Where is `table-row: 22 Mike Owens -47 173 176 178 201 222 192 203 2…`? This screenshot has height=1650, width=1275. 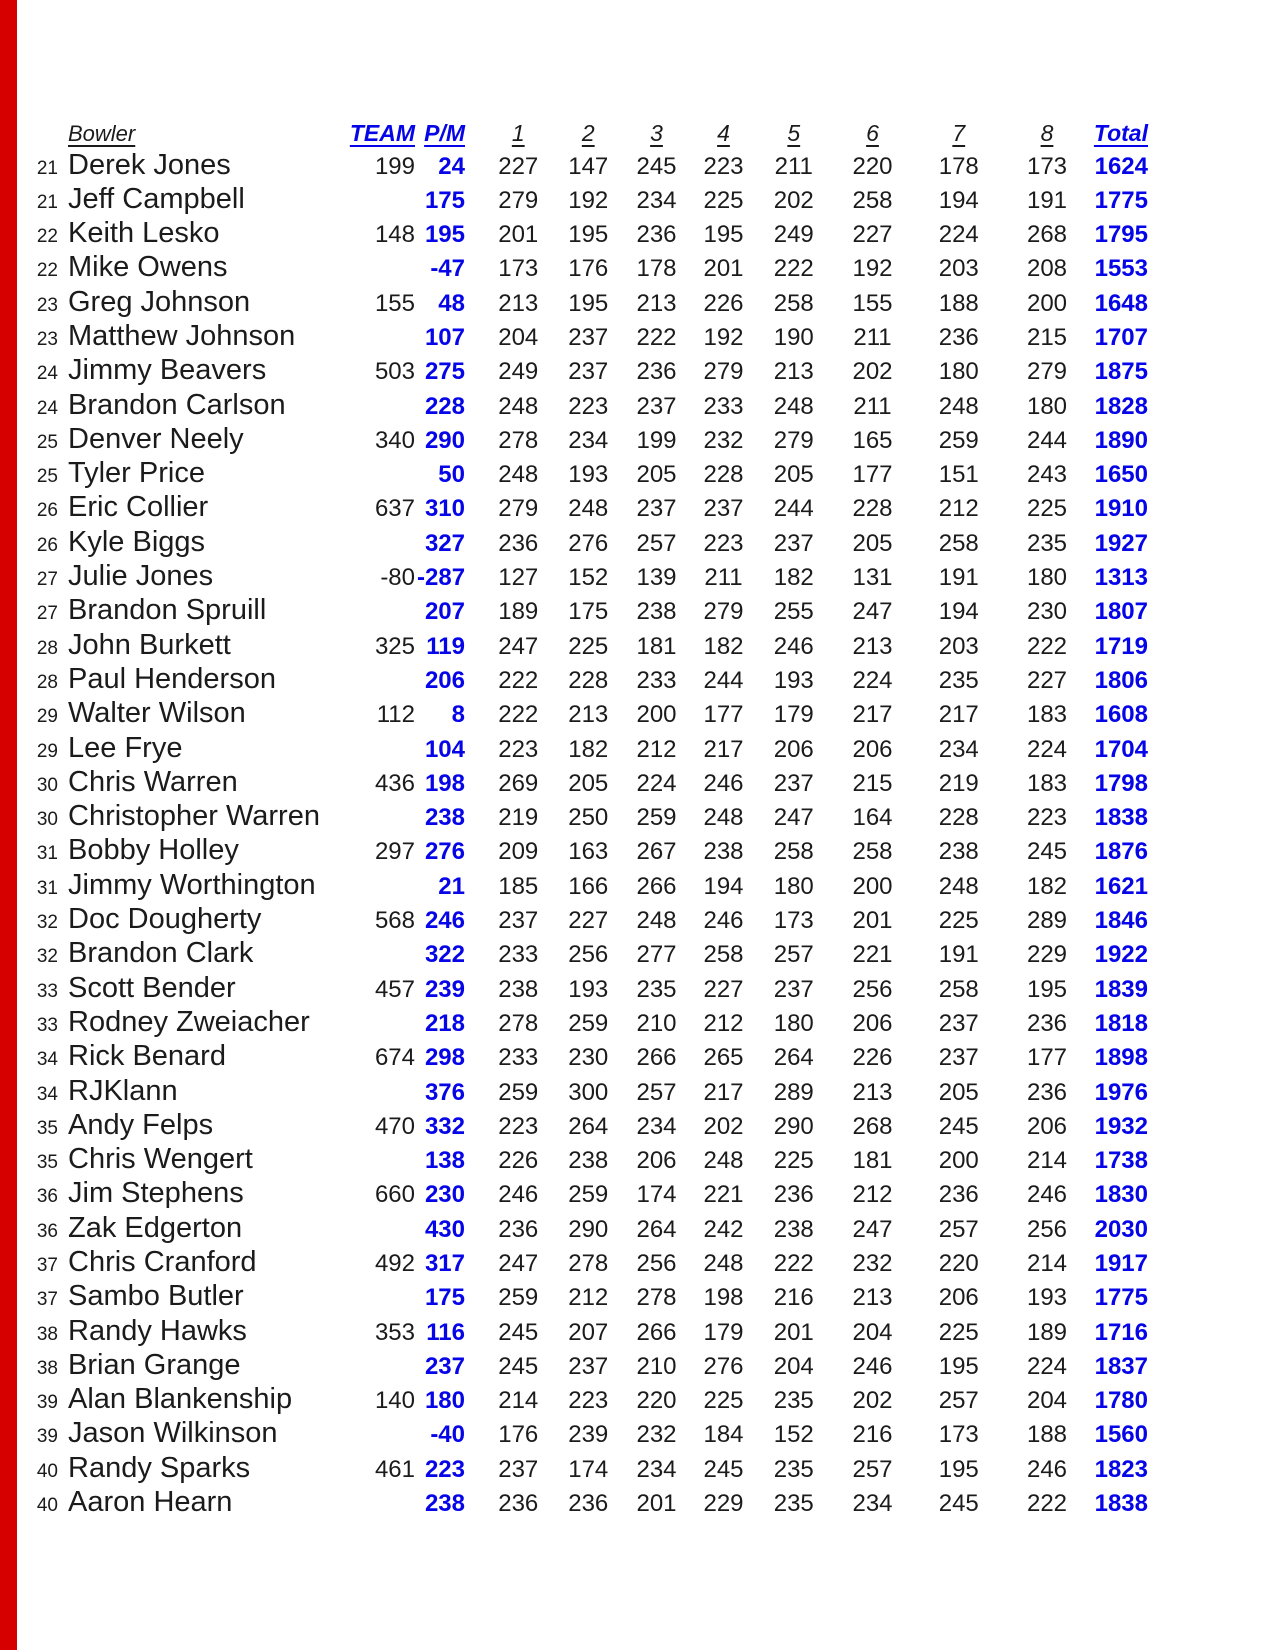 table-row: 22 Mike Owens -47 173 176 178 201 222 192 203 2… is located at coordinates (637, 268).